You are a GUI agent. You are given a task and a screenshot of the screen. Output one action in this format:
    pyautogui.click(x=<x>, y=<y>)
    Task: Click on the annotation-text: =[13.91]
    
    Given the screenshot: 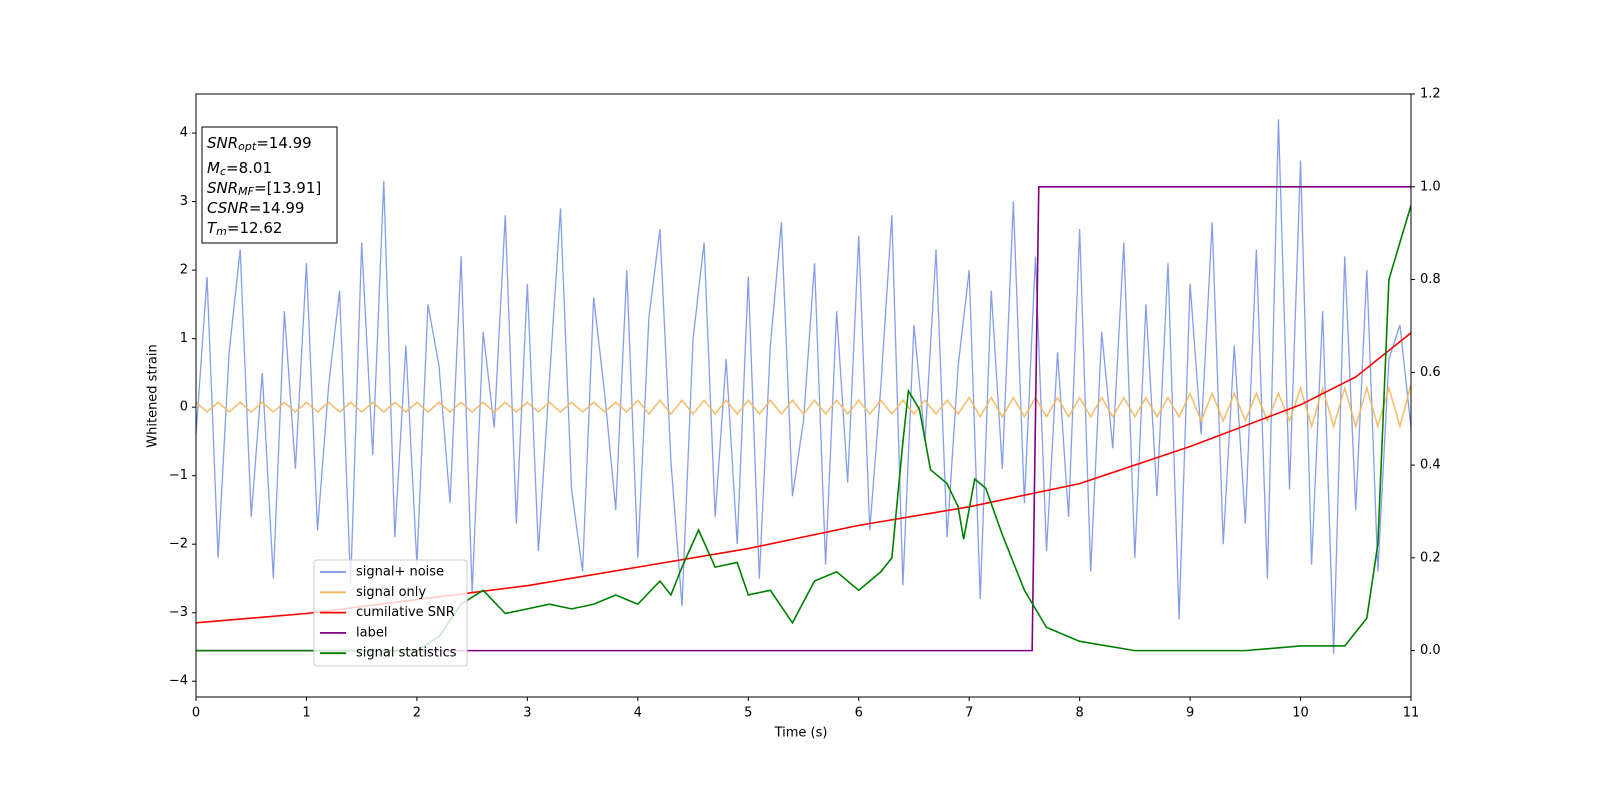 What is the action you would take?
    pyautogui.click(x=287, y=188)
    